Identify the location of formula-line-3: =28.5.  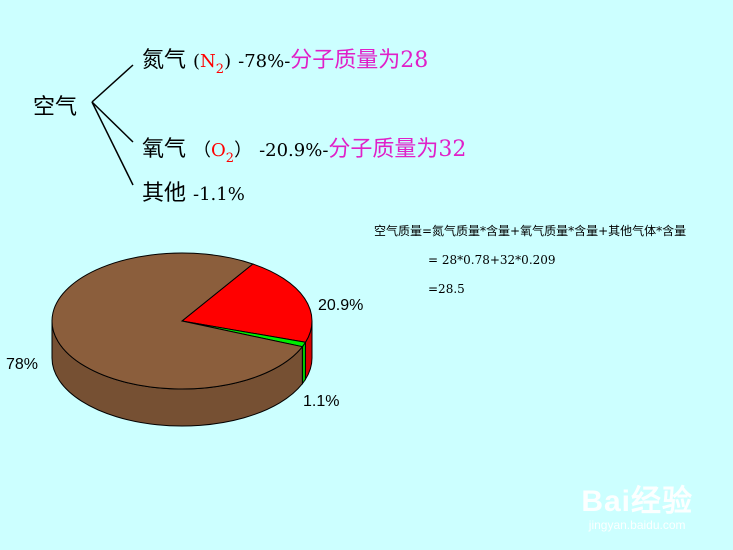
(446, 289).